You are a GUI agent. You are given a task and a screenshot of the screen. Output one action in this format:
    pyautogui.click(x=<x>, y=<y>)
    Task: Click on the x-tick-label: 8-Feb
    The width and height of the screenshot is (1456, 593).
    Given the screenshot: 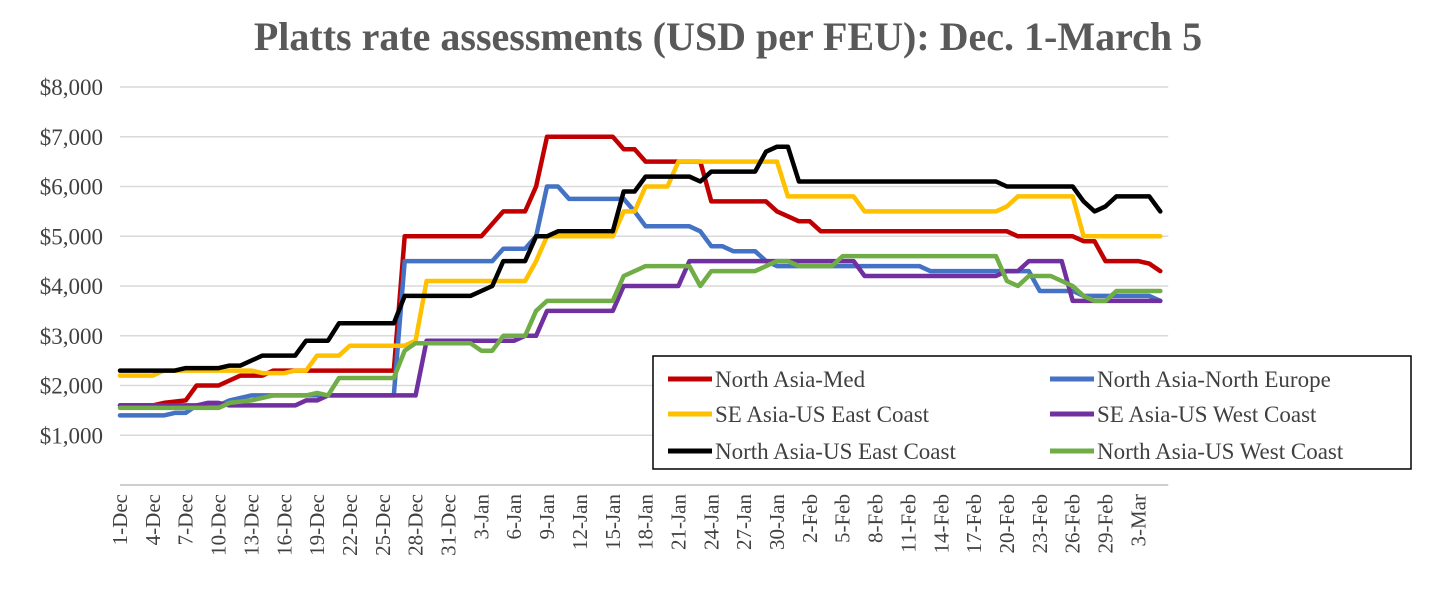 What is the action you would take?
    pyautogui.click(x=876, y=518)
    